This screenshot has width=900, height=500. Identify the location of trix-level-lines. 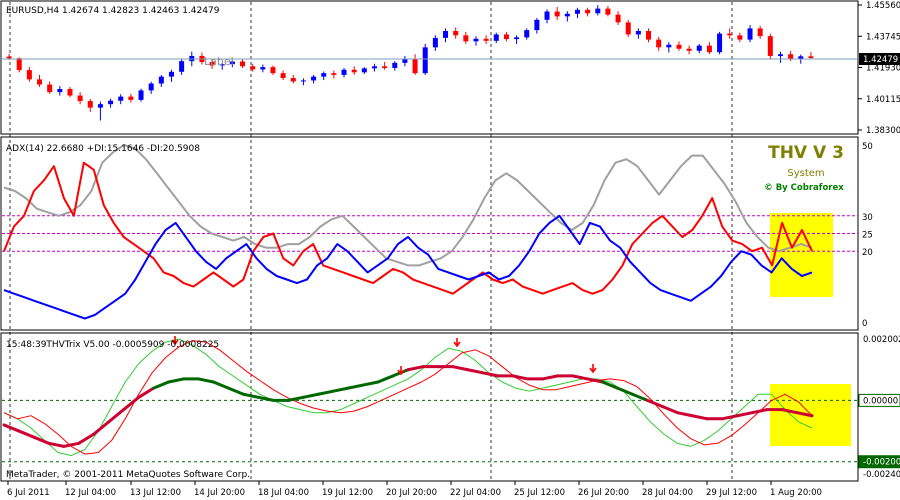
(430, 431).